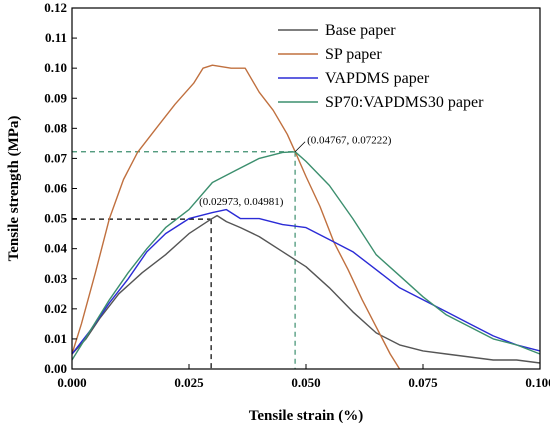  Describe the element at coordinates (189, 382) in the screenshot. I see `x-tick-label: 0.025` at that location.